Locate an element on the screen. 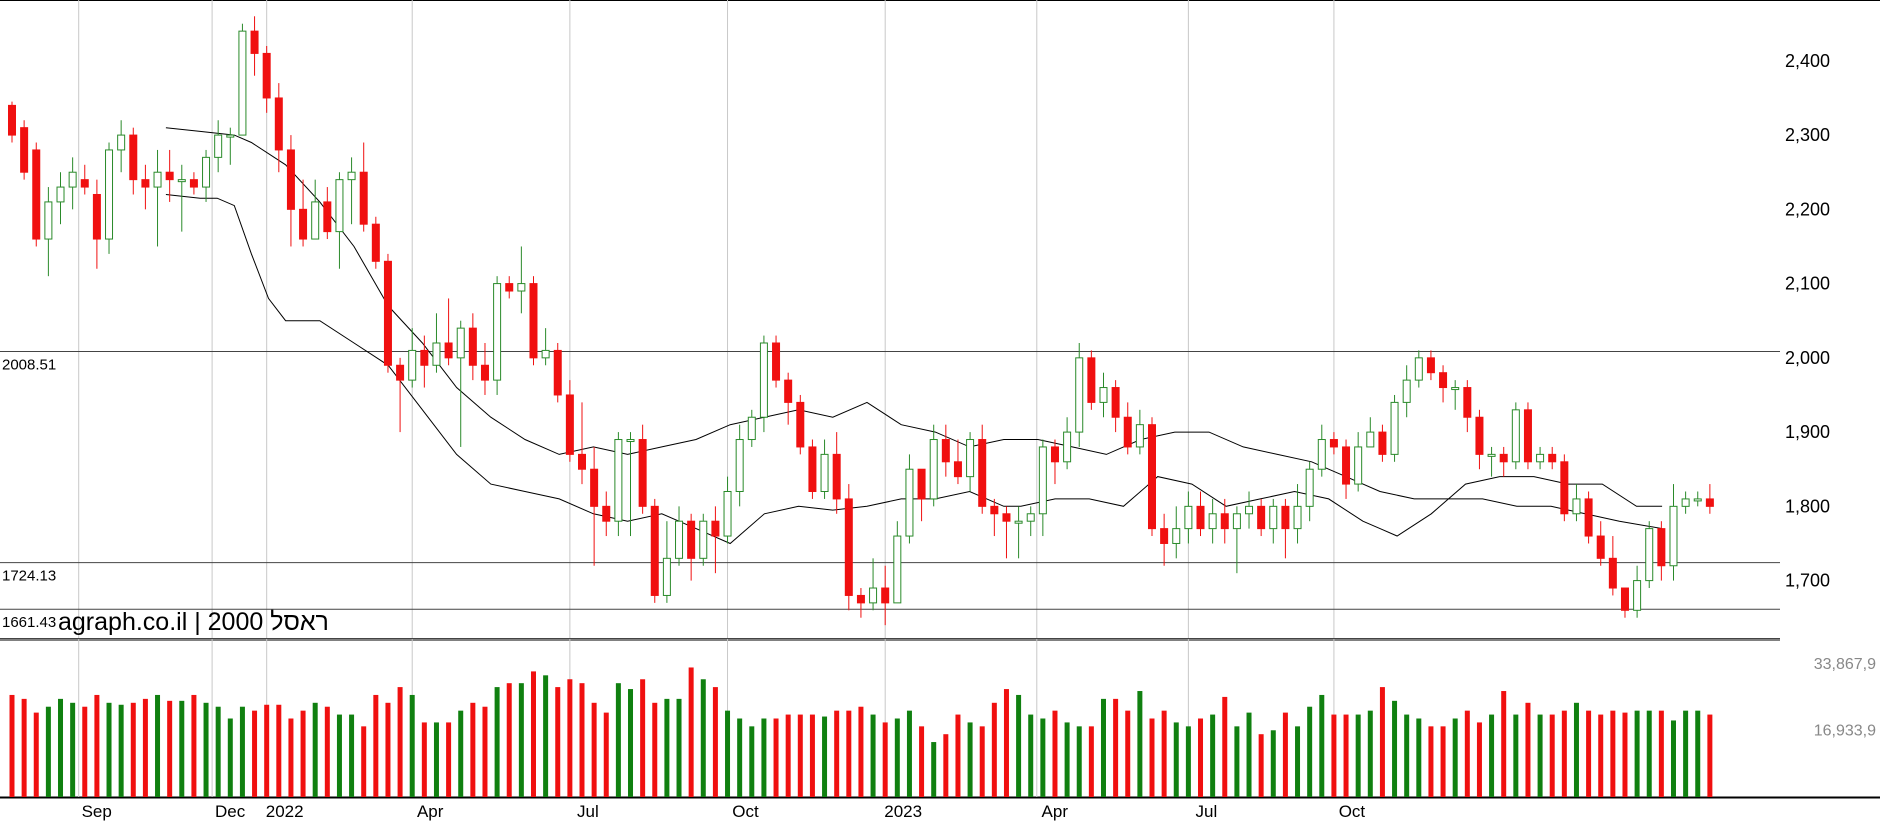 This screenshot has width=1880, height=822. price-tick-label: 2,200 is located at coordinates (1807, 209).